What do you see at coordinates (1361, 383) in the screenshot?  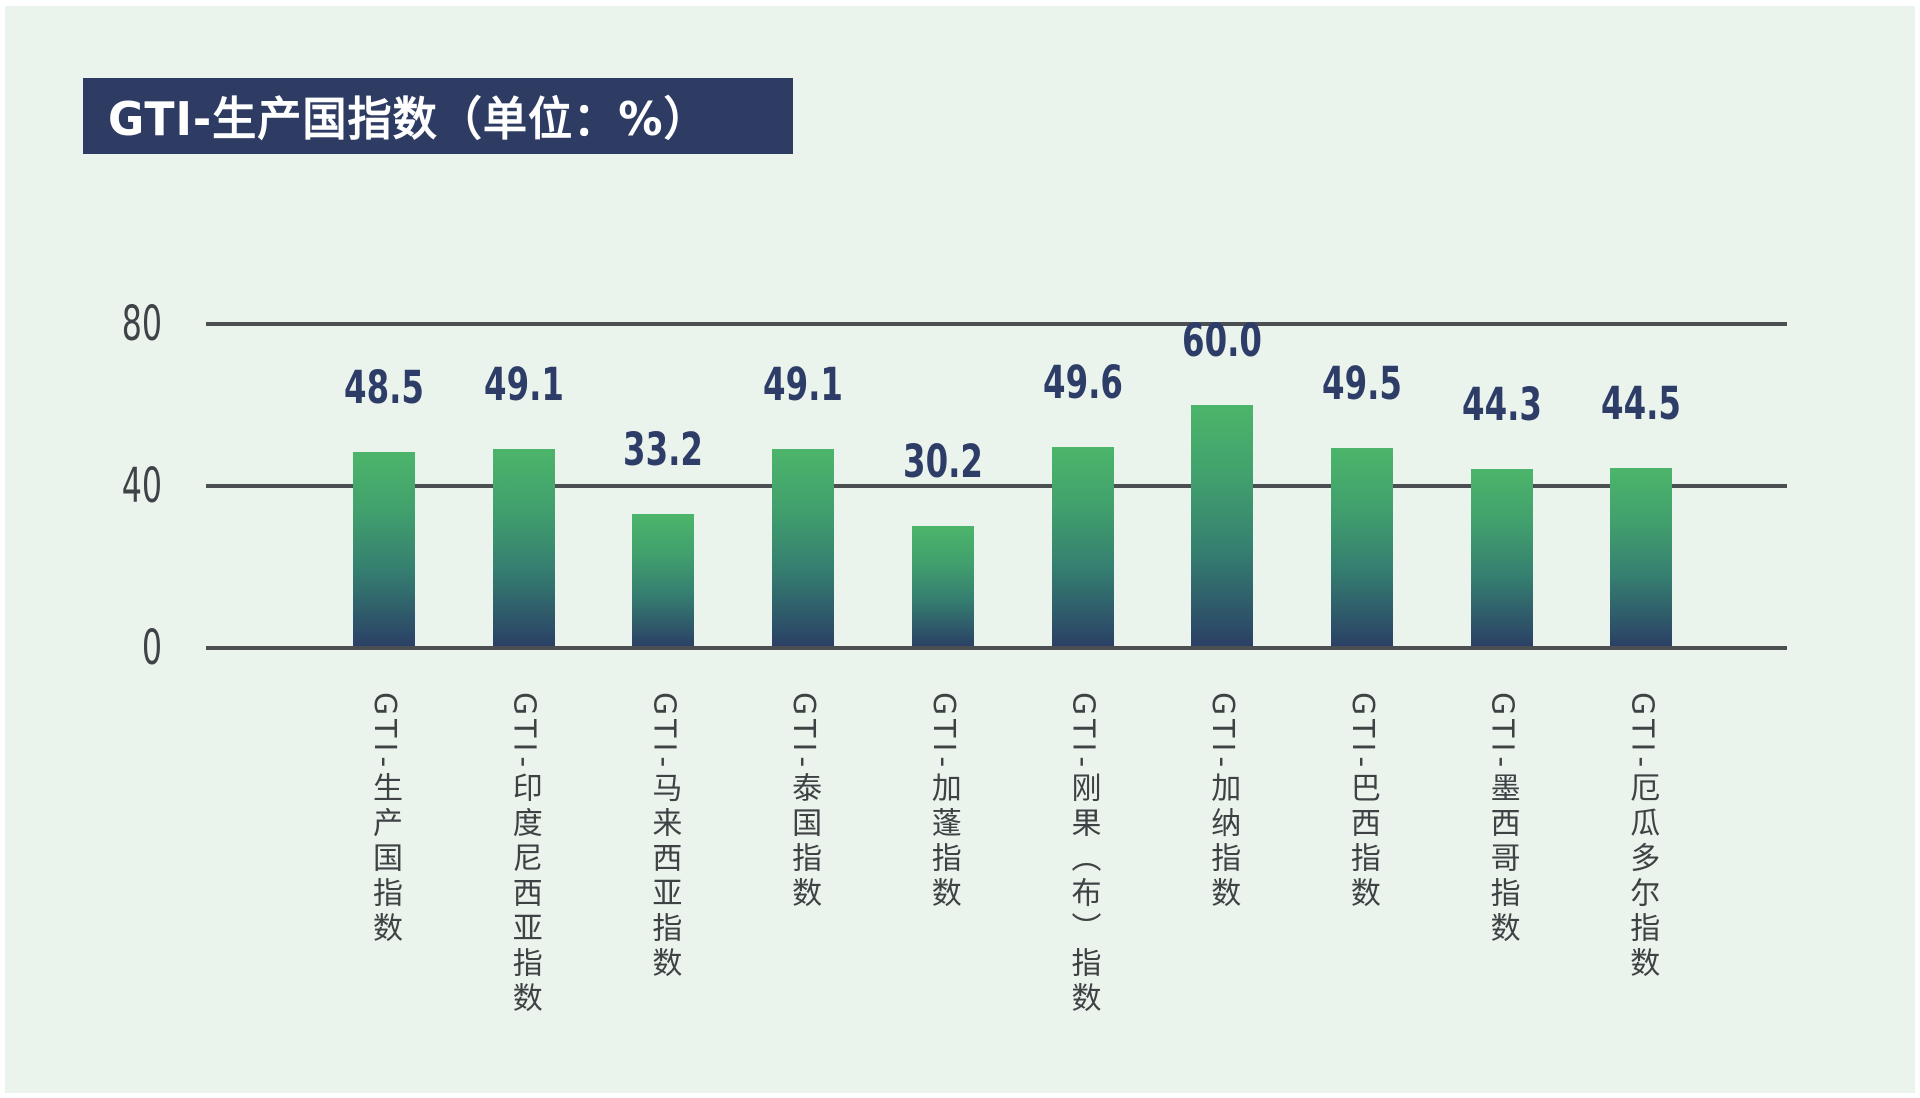 I see `bar-value-7: 49.5` at bounding box center [1361, 383].